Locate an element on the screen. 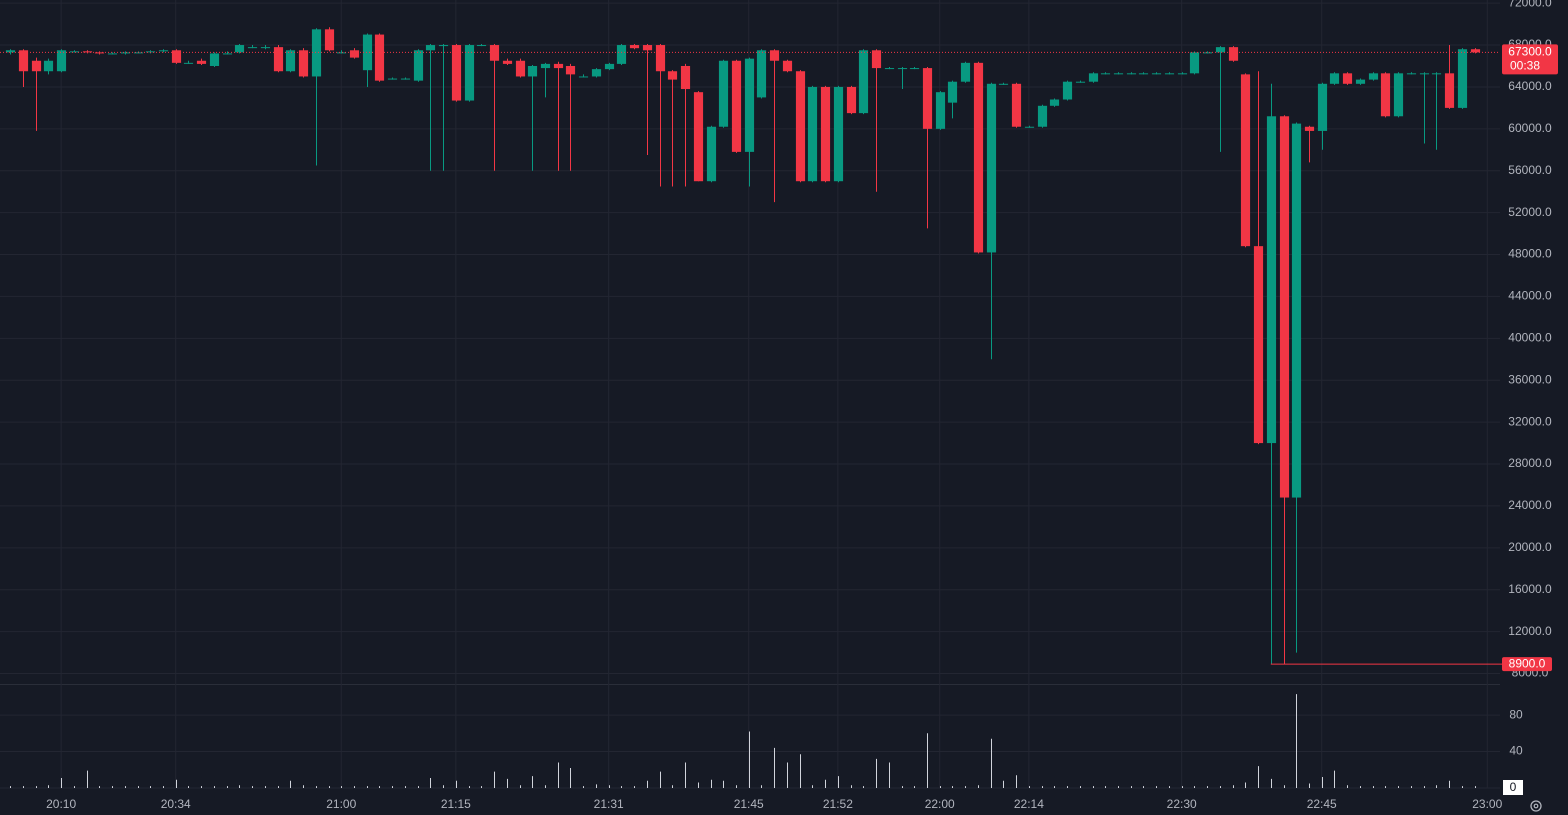 The height and width of the screenshot is (815, 1568). y-tick-label: 72000.0 is located at coordinates (1530, 4).